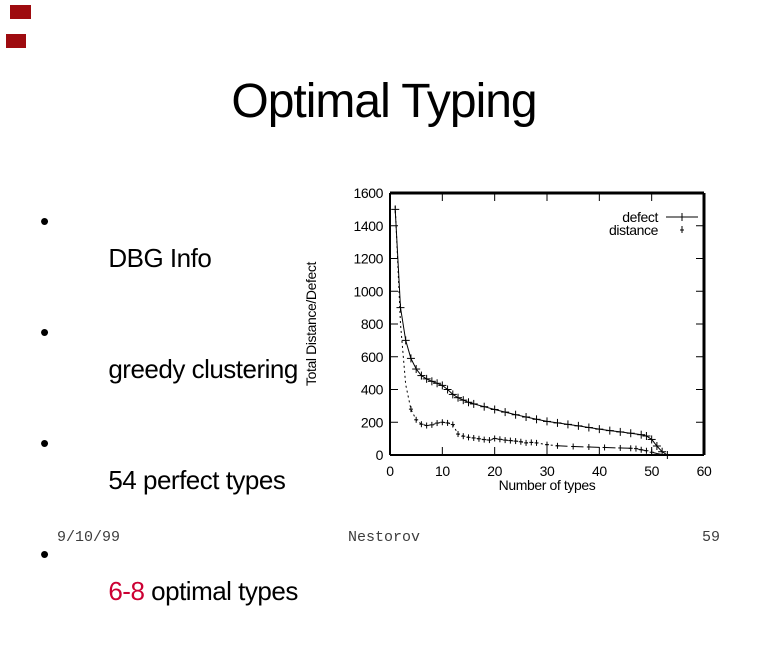 The image size is (768, 647). Describe the element at coordinates (383, 537) in the screenshot. I see `footer-author: Nestorov` at that location.